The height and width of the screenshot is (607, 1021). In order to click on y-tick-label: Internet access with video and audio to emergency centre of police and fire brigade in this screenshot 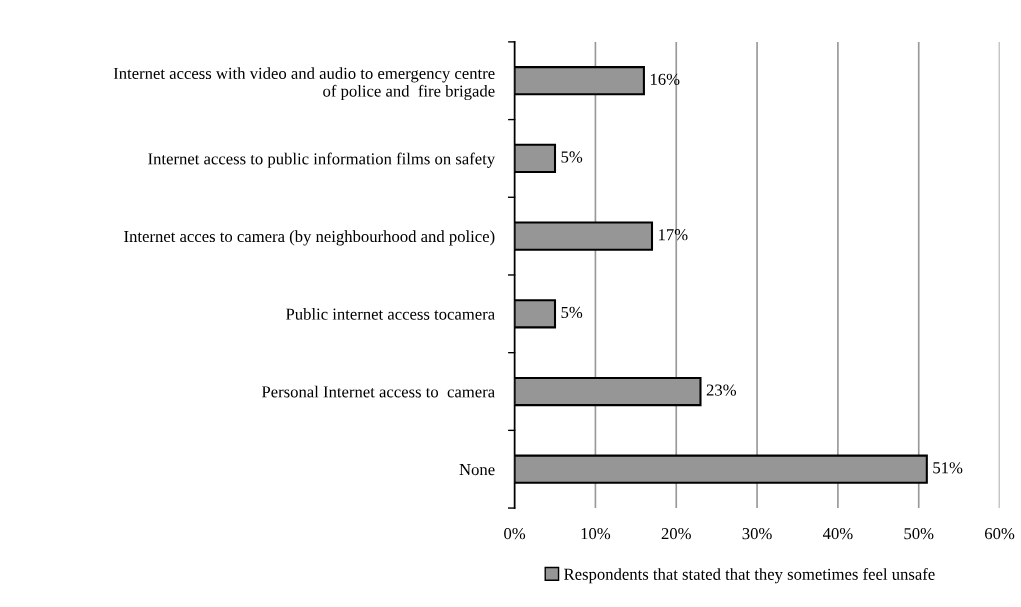, I will do `click(304, 84)`.